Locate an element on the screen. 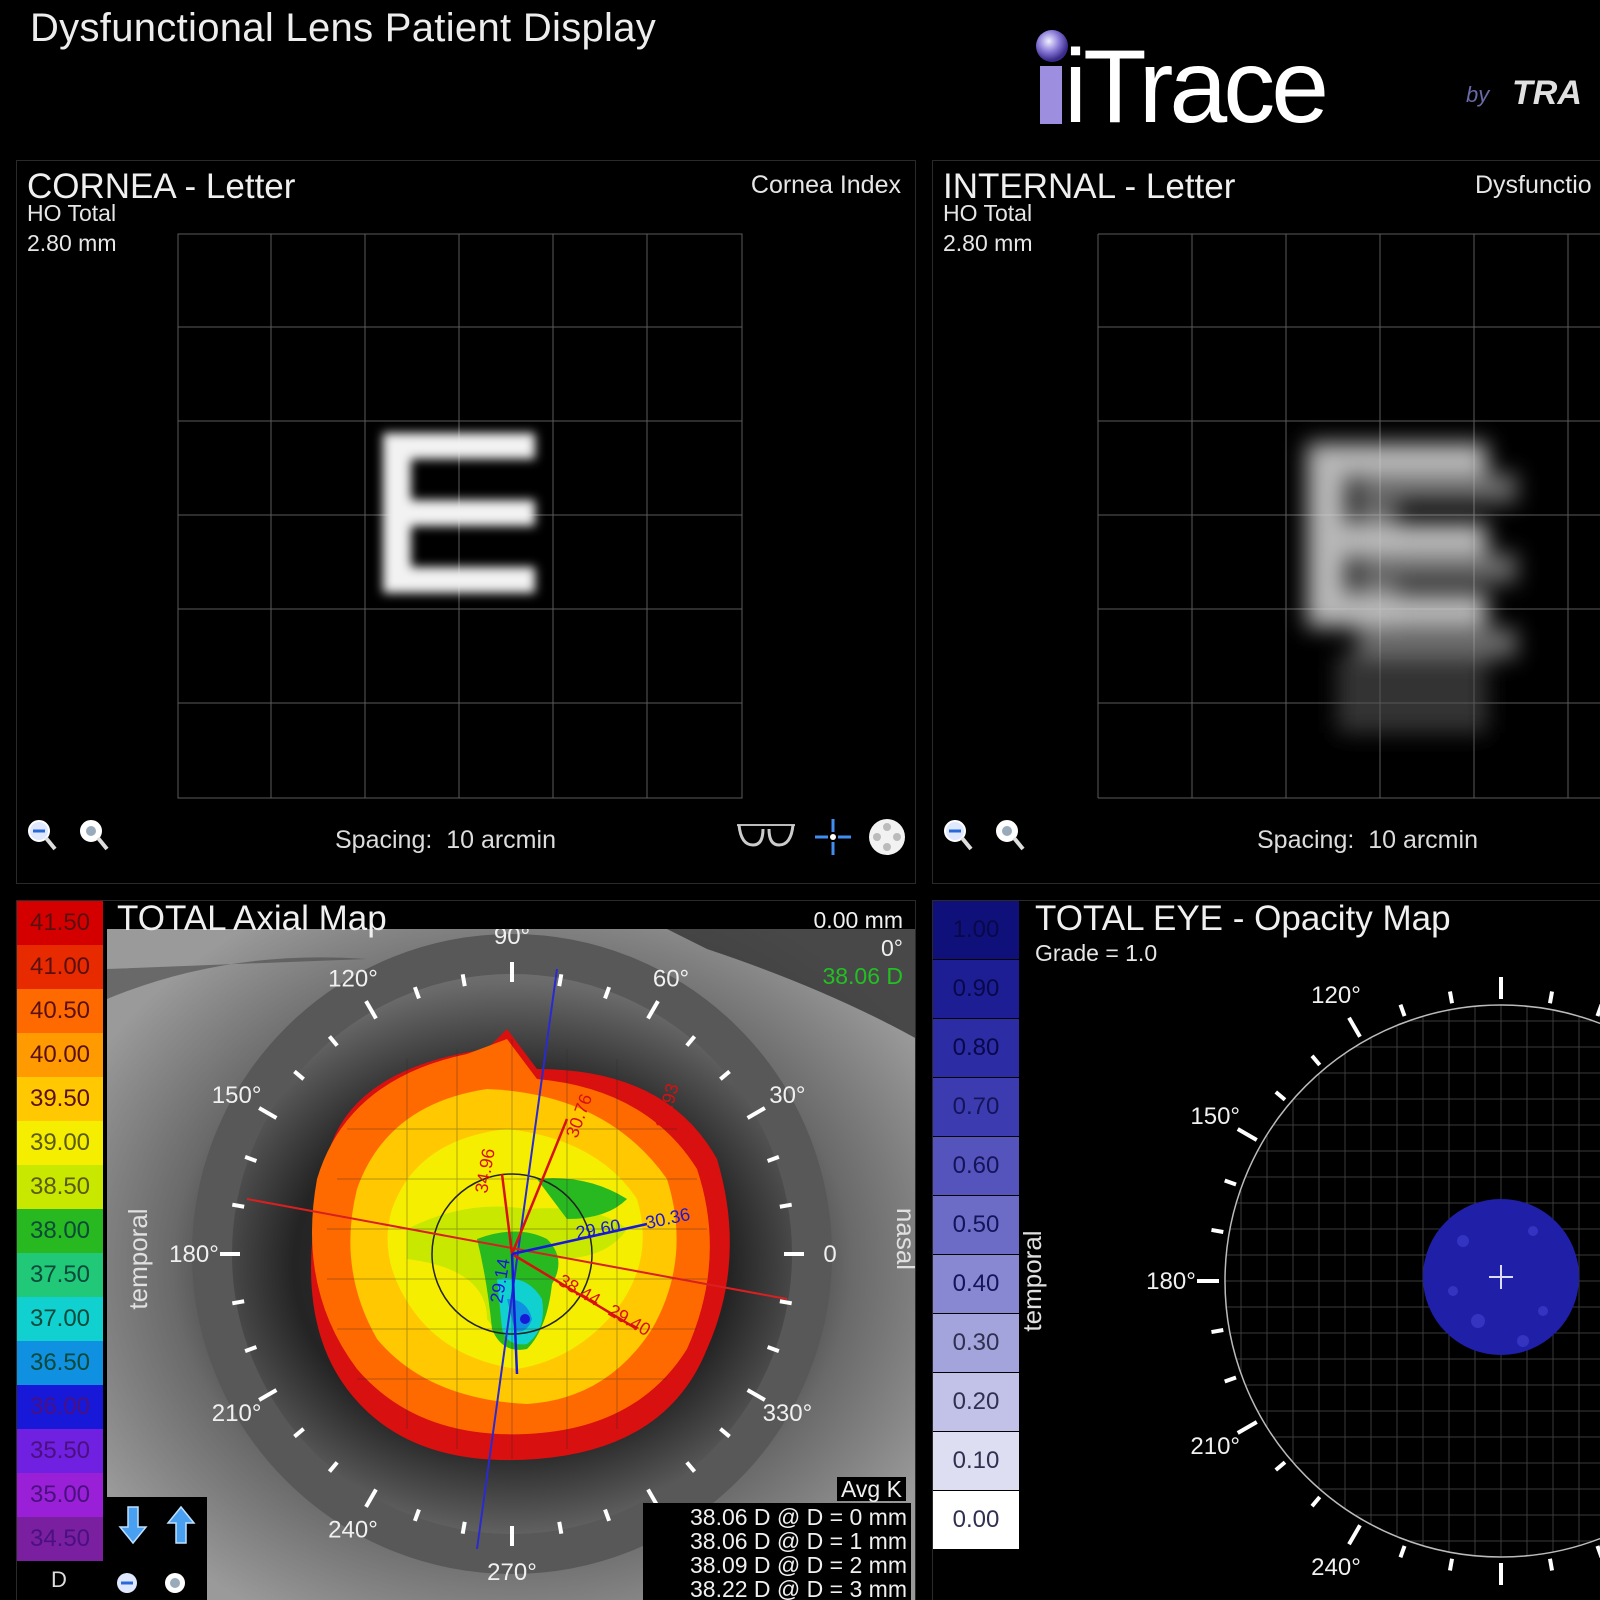 The image size is (1600, 1600). scale-value: 34.50 is located at coordinates (60, 1539).